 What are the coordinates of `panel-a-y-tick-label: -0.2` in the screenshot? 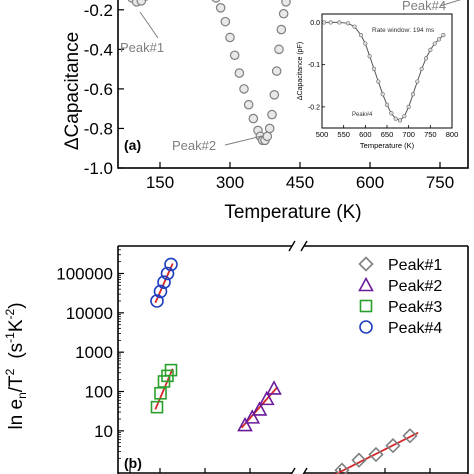 It's located at (98, 10).